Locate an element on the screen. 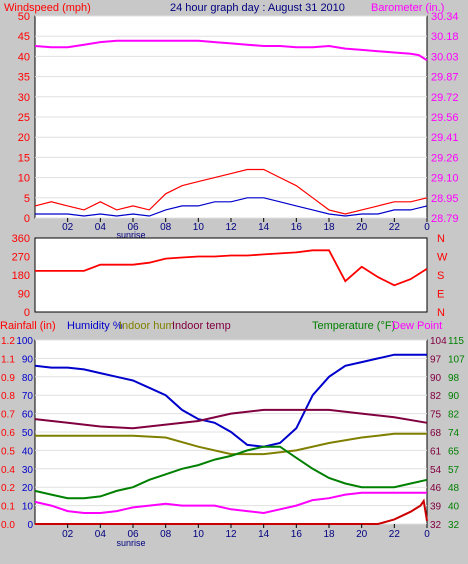 Image resolution: width=468 pixels, height=564 pixels. indoor-temp-tick-label: 54 is located at coordinates (436, 470).